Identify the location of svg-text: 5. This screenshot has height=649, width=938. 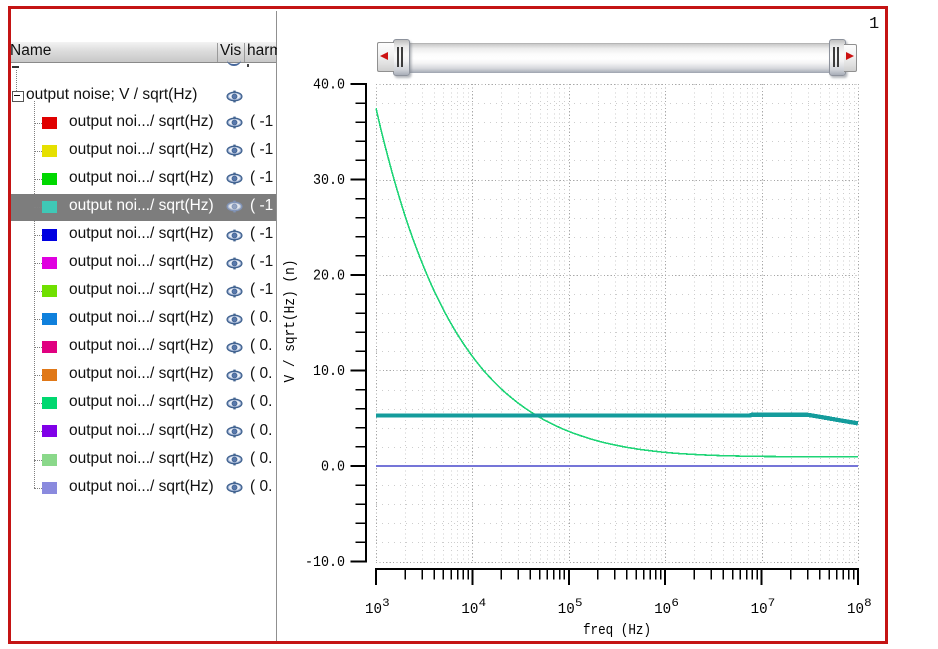
(579, 604).